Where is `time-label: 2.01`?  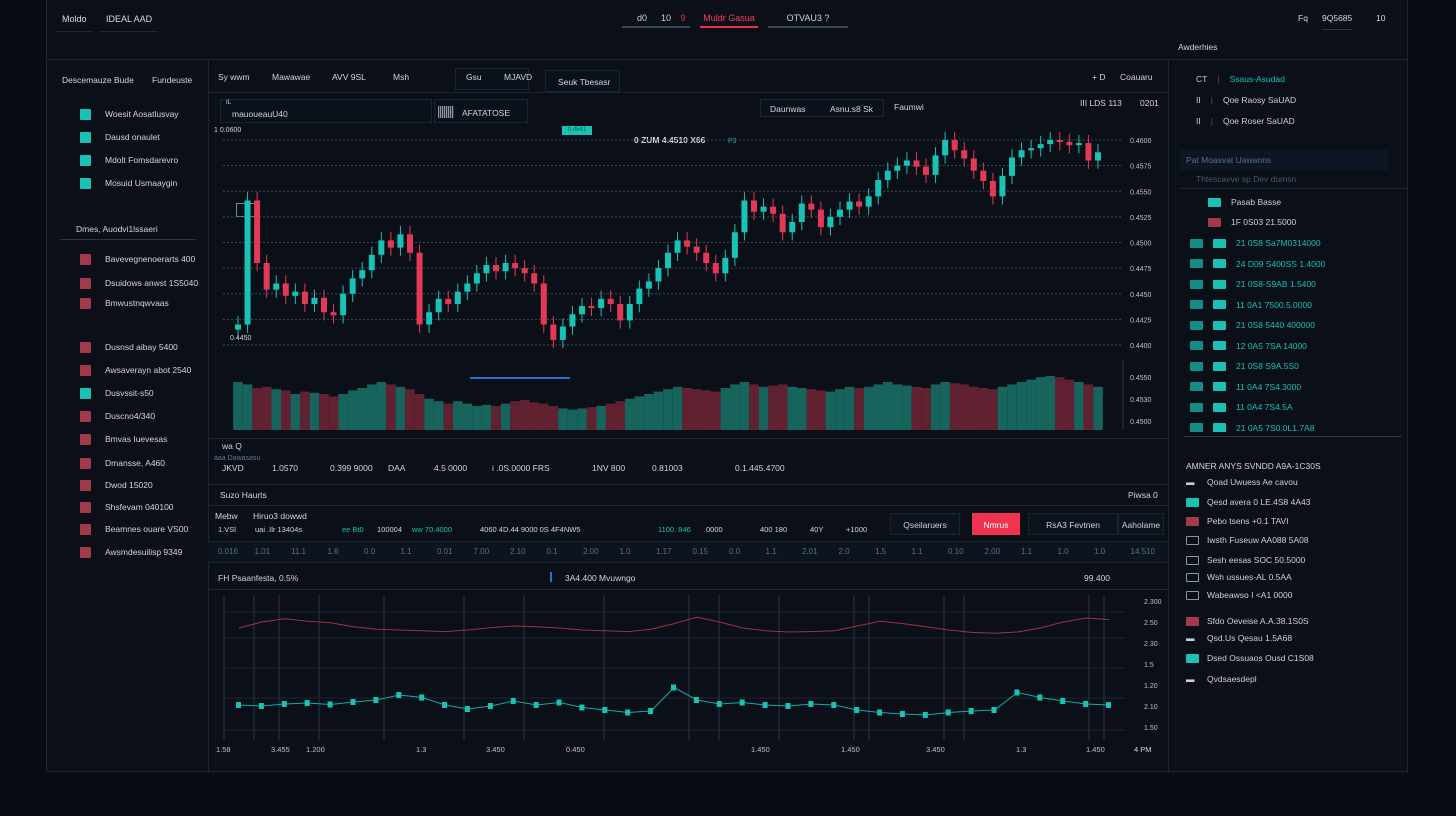
time-label: 2.01 is located at coordinates (810, 551).